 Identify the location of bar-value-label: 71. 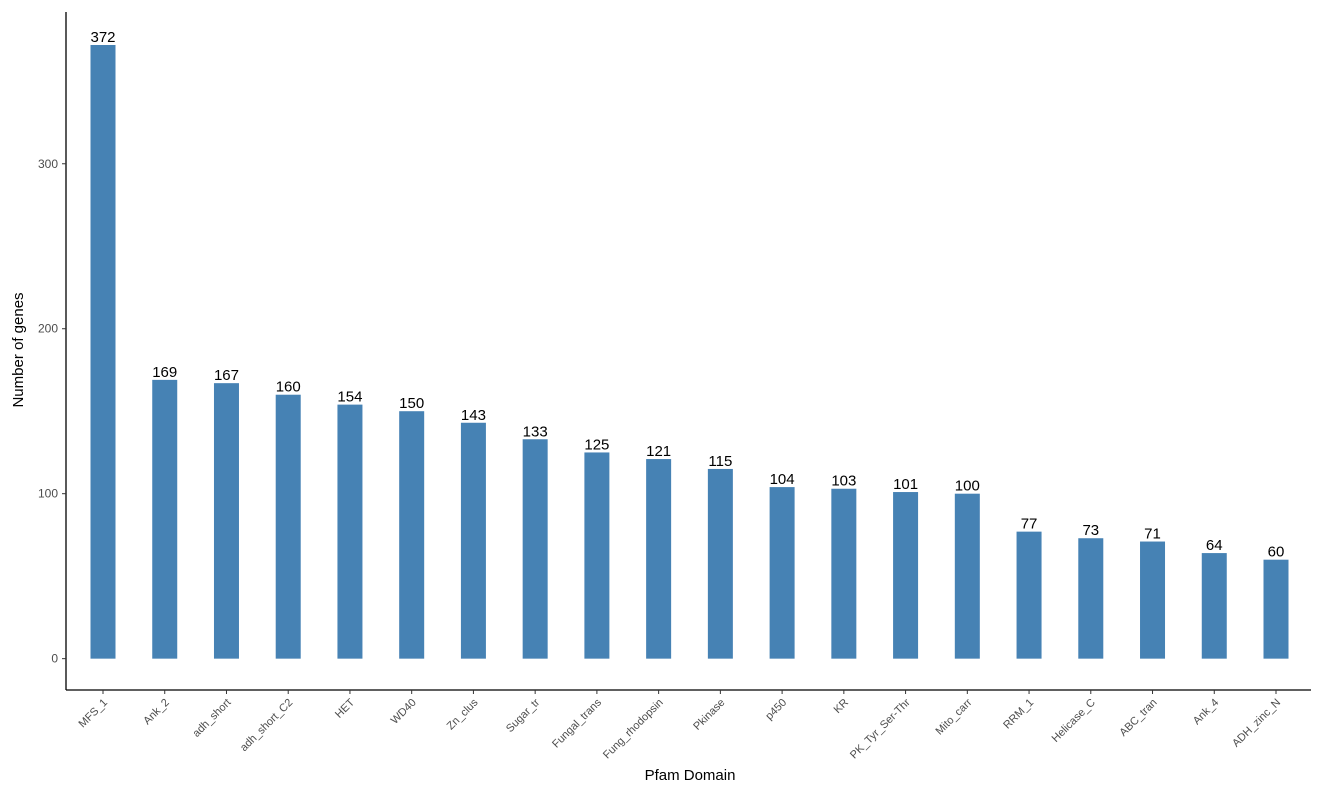
(1152, 534).